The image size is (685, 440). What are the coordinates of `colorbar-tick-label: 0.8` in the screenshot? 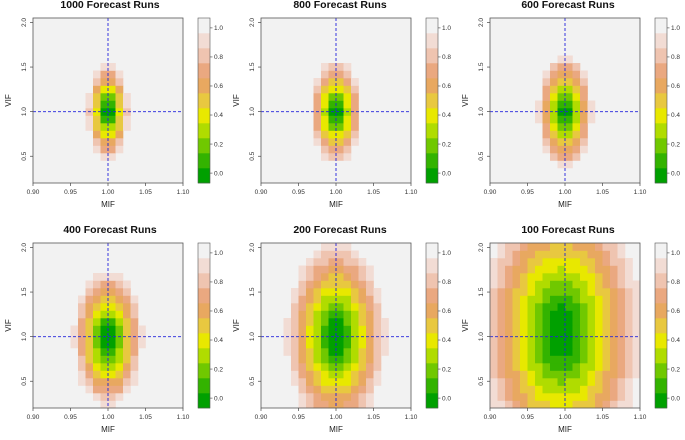 It's located at (675, 282).